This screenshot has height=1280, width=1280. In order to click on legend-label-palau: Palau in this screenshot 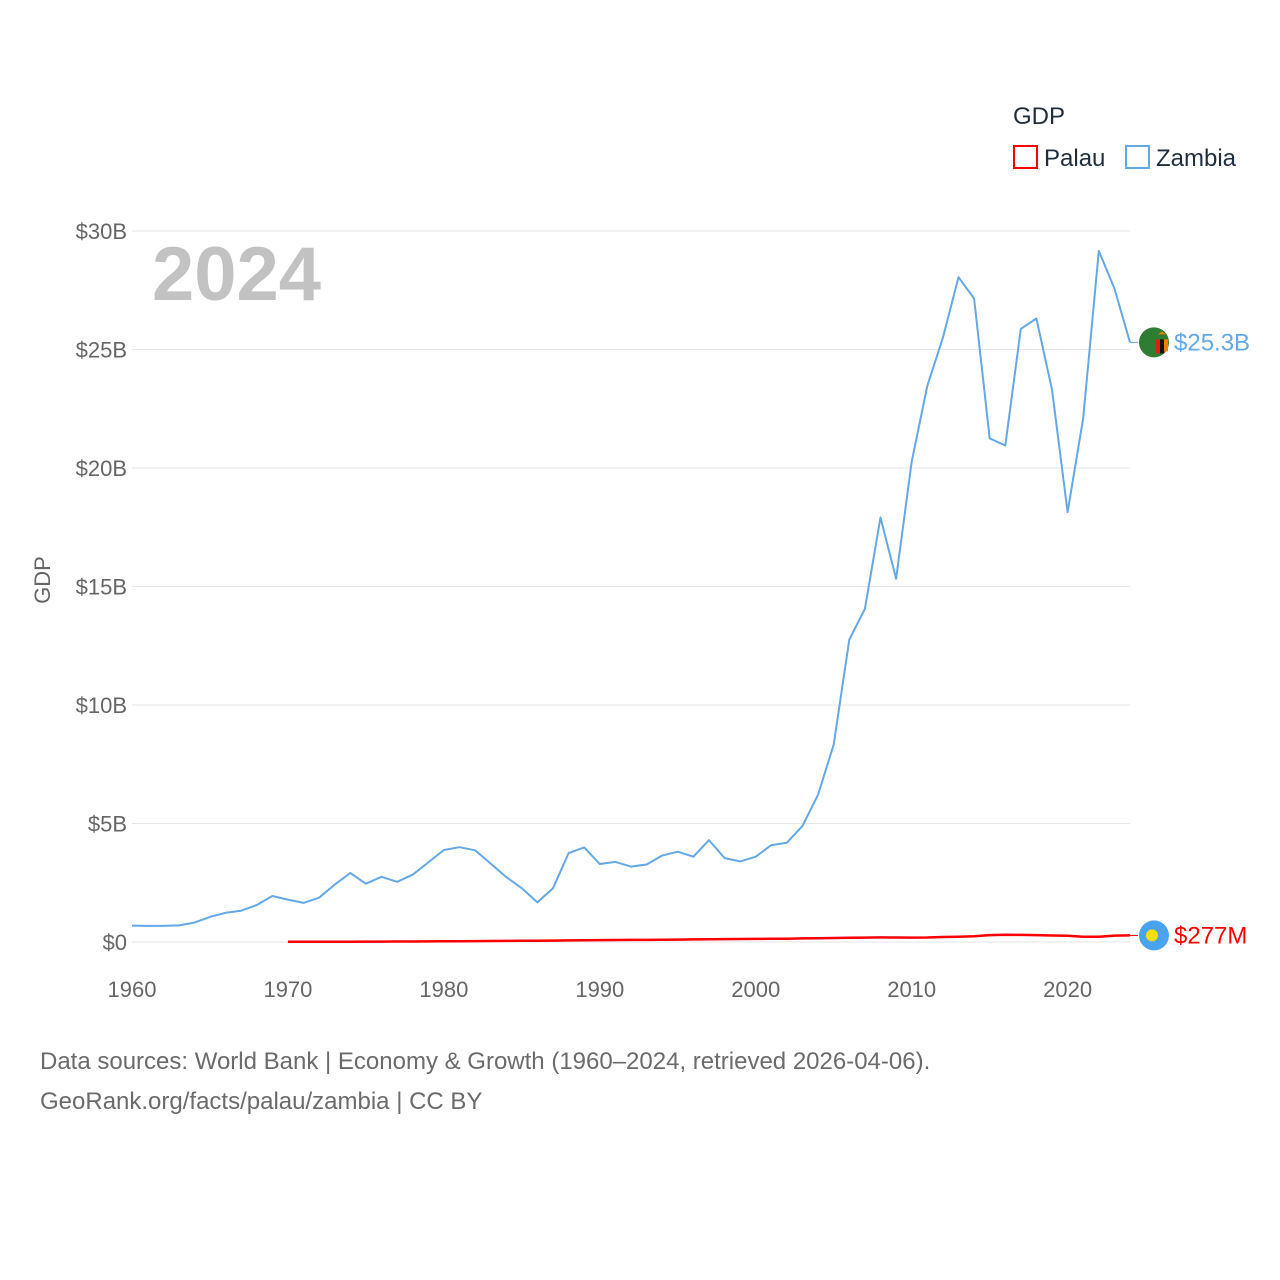, I will do `click(1074, 158)`.